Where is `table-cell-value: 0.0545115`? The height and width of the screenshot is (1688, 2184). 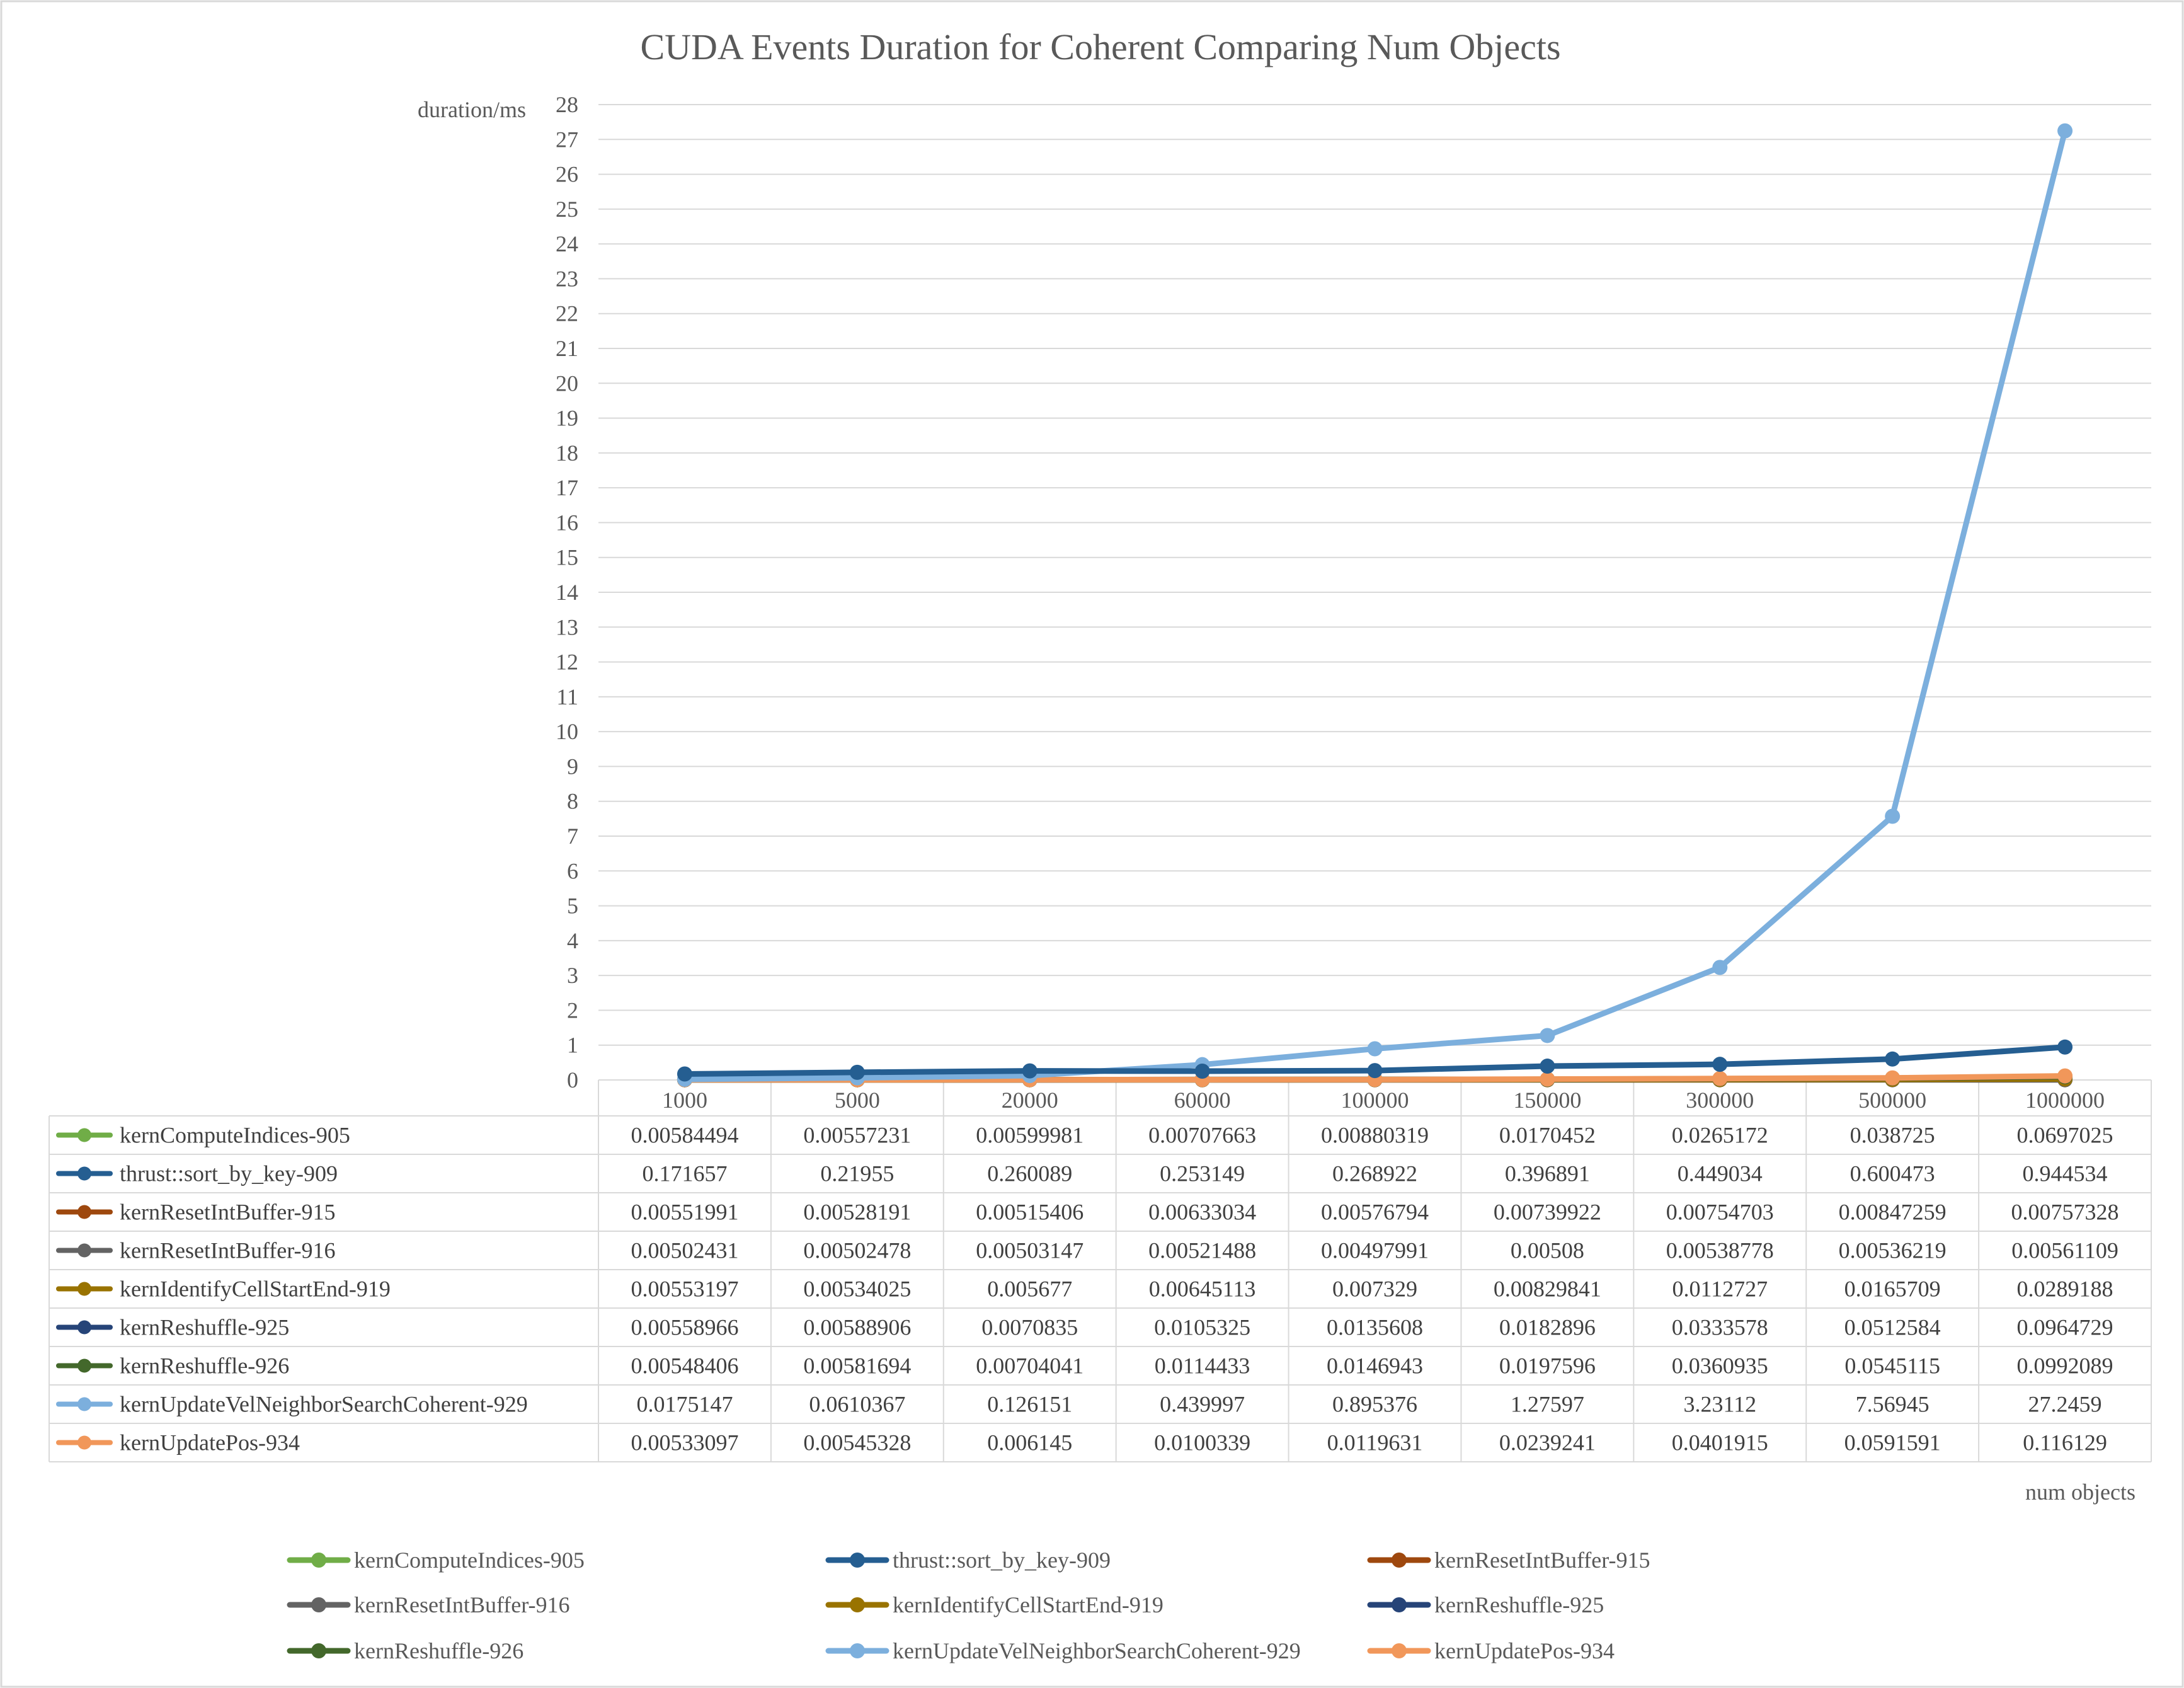 table-cell-value: 0.0545115 is located at coordinates (1892, 1366).